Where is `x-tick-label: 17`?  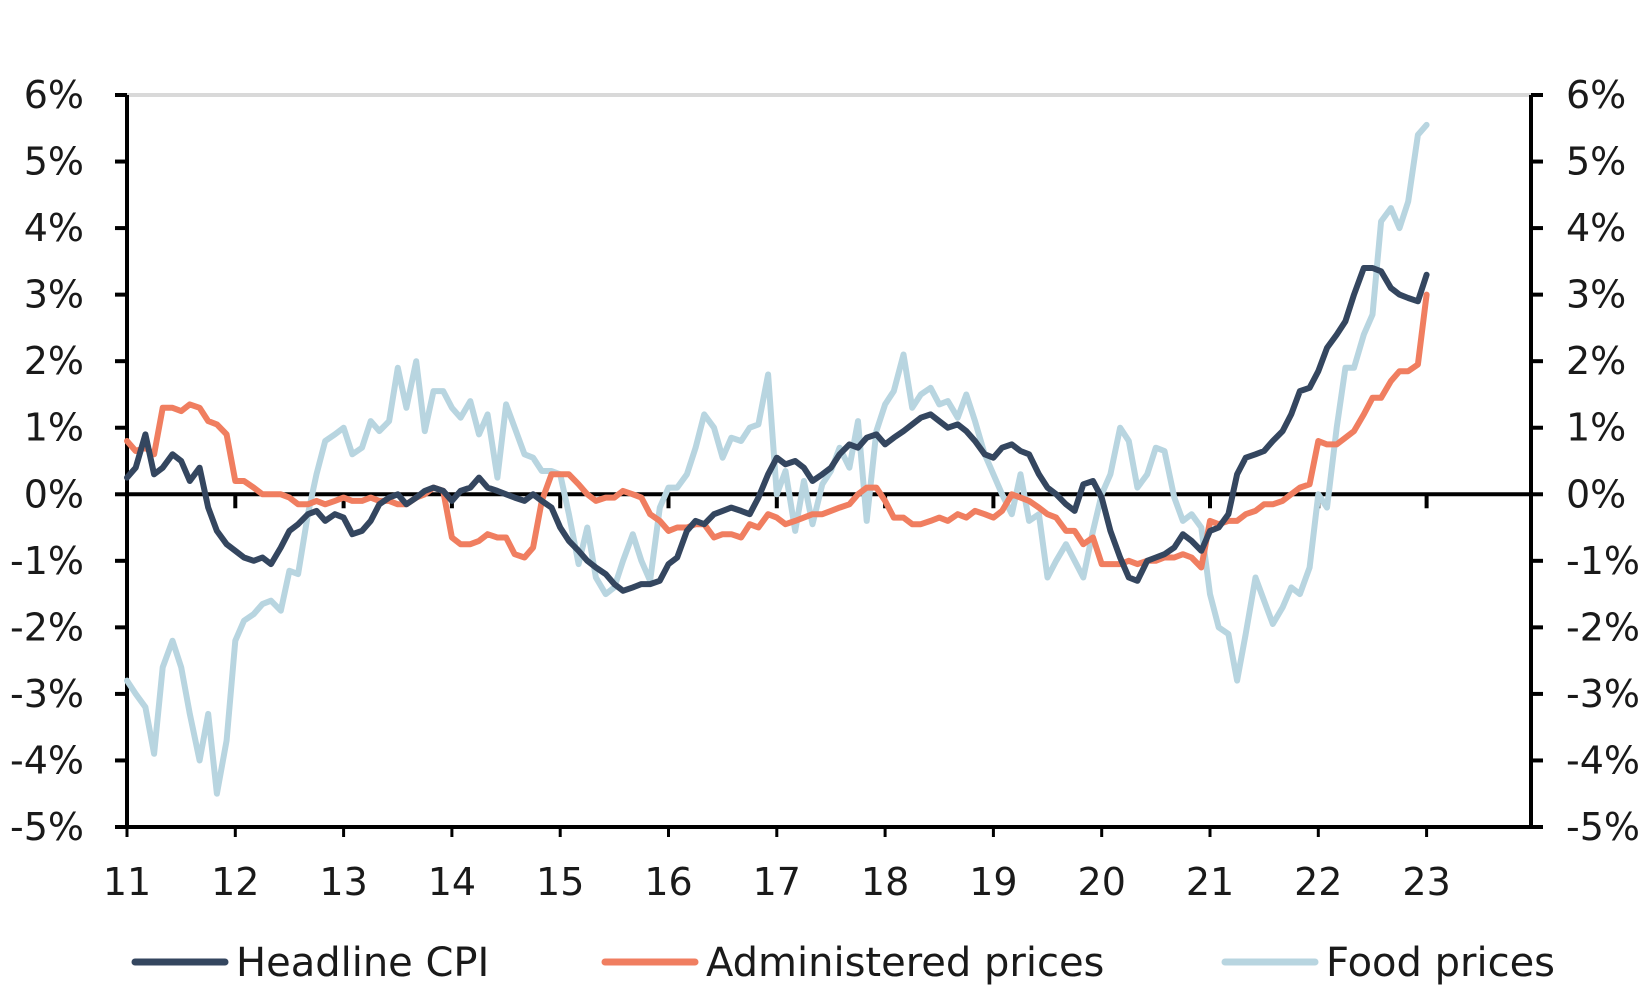 x-tick-label: 17 is located at coordinates (777, 882).